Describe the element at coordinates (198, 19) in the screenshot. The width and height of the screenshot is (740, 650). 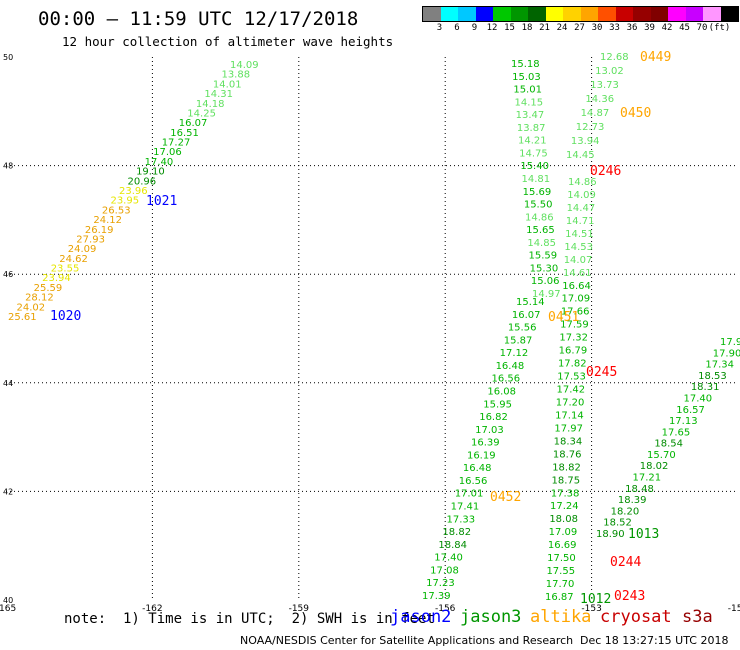
I see `map-title: 00:00 – 11:59 UTC 12/17/2018` at that location.